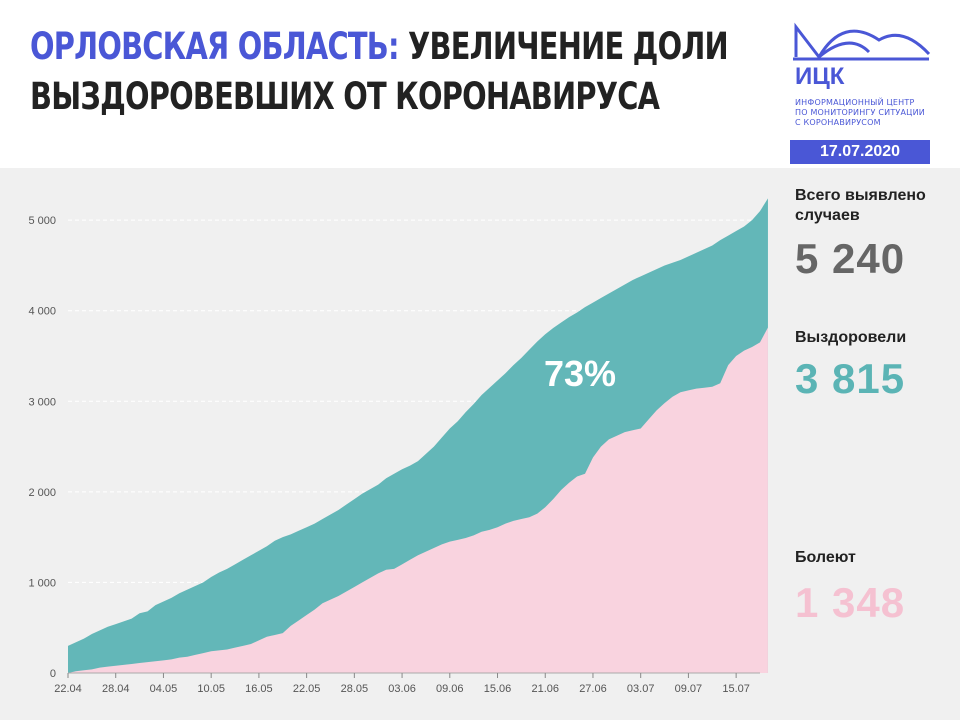 Image resolution: width=960 pixels, height=720 pixels. What do you see at coordinates (850, 378) in the screenshot?
I see `recovered-value: 3 815` at bounding box center [850, 378].